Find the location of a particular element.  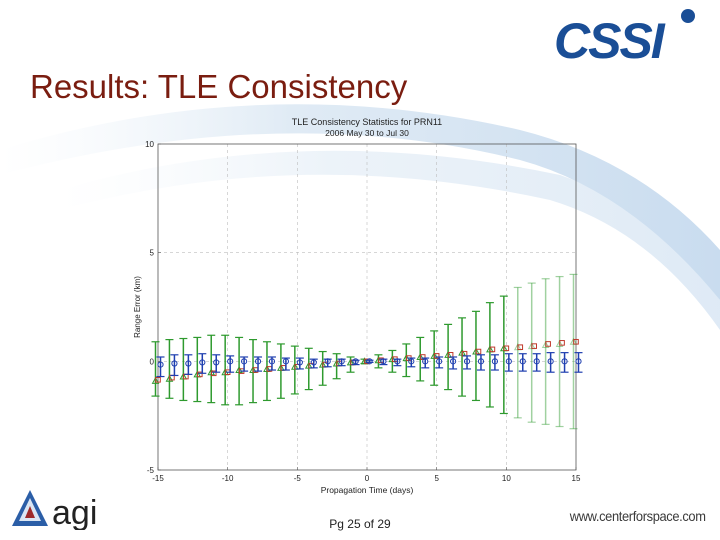

x-tick-label: -10 is located at coordinates (228, 478).